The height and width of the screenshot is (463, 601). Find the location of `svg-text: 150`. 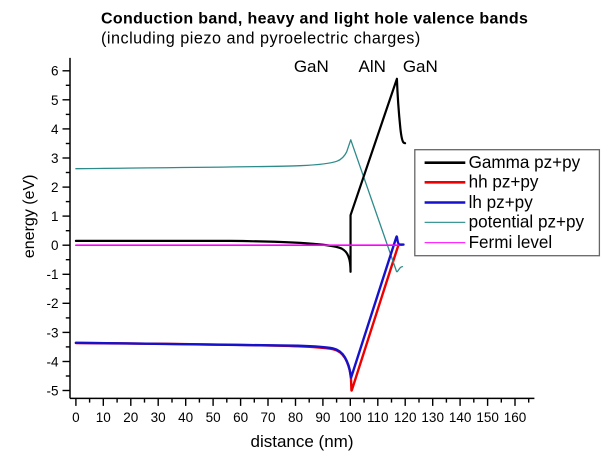

svg-text: 150 is located at coordinates (487, 417).